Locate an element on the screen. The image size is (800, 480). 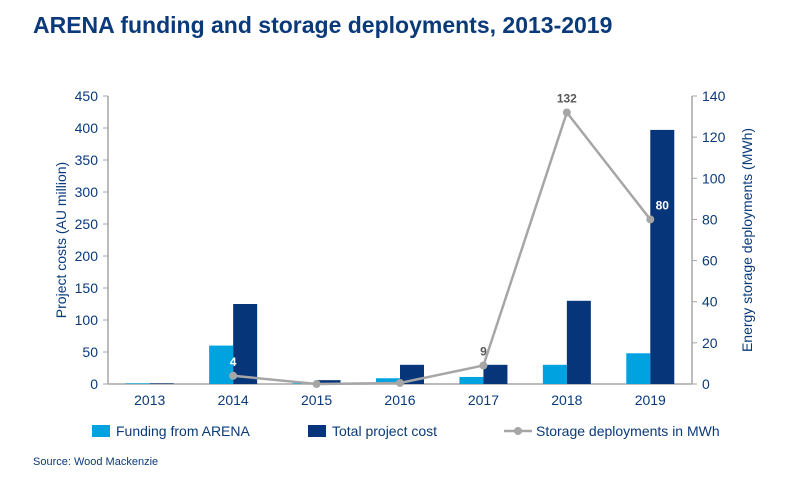
data-label: 80 is located at coordinates (663, 205).